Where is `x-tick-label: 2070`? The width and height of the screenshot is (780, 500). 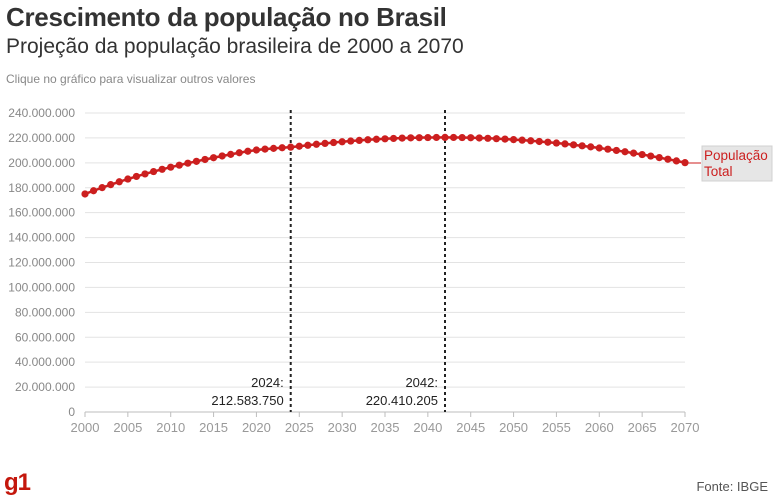 x-tick-label: 2070 is located at coordinates (685, 427).